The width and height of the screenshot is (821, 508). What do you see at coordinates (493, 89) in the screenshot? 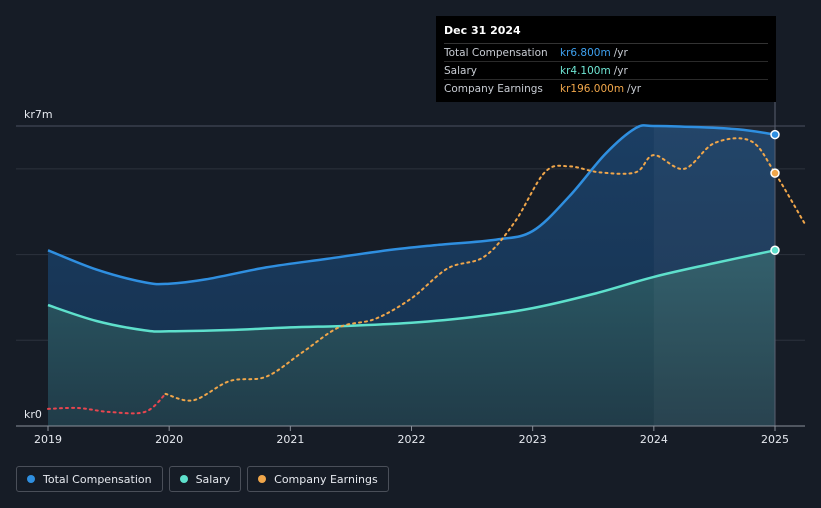
I see `tooltip-label: Company Earnings` at bounding box center [493, 89].